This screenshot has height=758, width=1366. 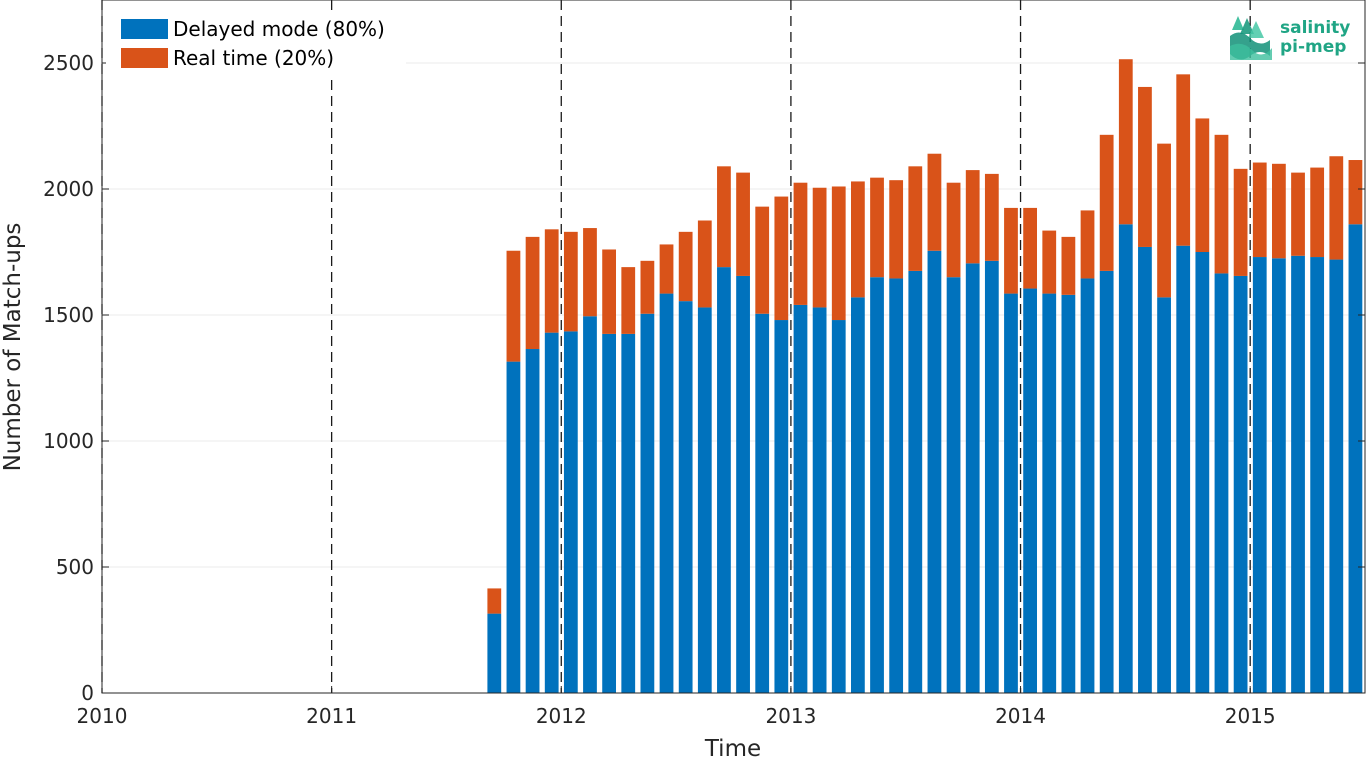 I want to click on salinity-pimep-logo: salinity pi-mep, so click(x=1290, y=38).